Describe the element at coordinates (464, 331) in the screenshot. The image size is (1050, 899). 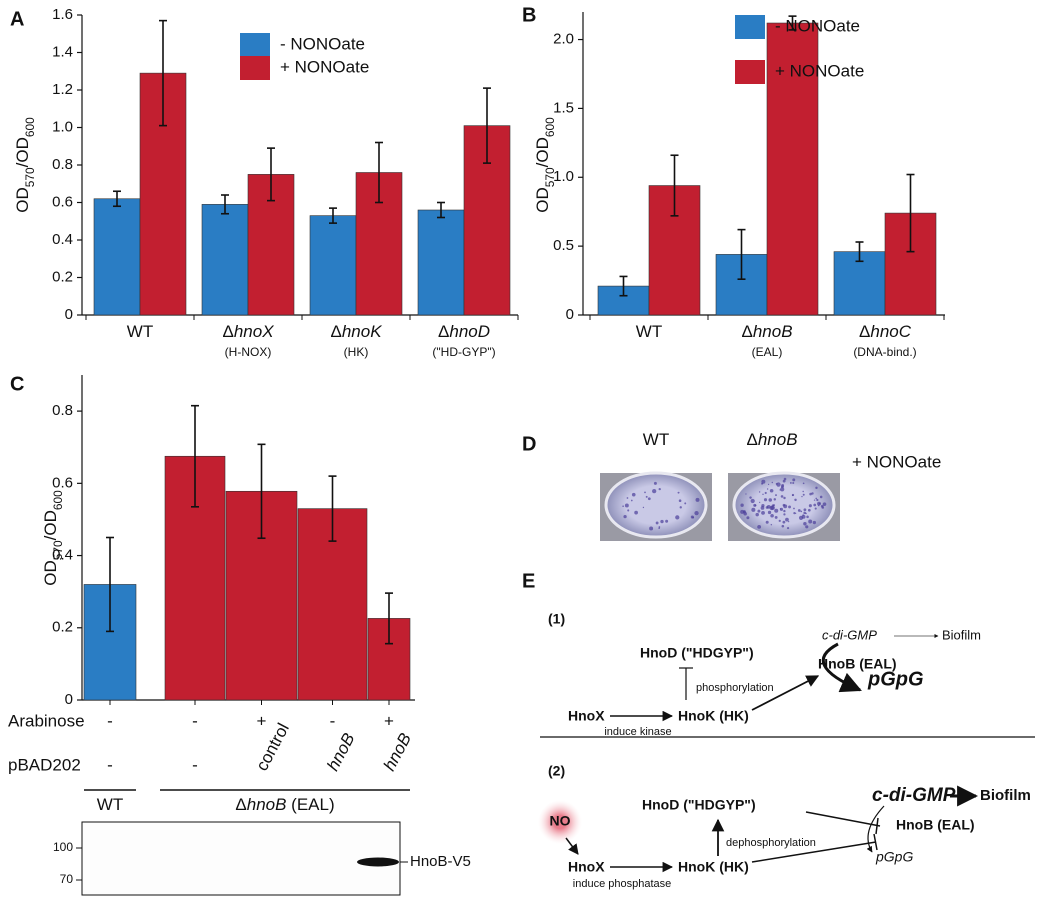
I see `x-tick-label: ΔhnoD` at that location.